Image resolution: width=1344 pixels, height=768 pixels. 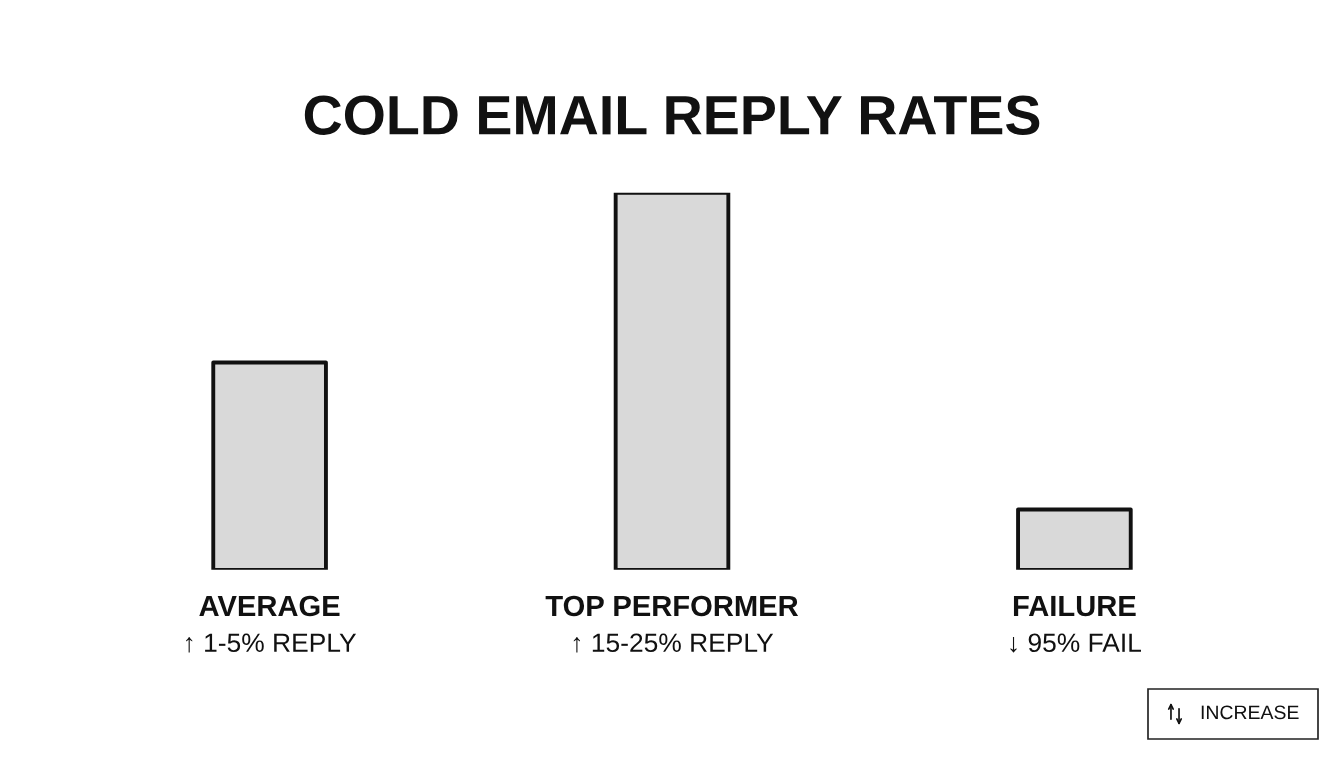 I want to click on x-tick-label: FAILURE, so click(x=1074, y=606).